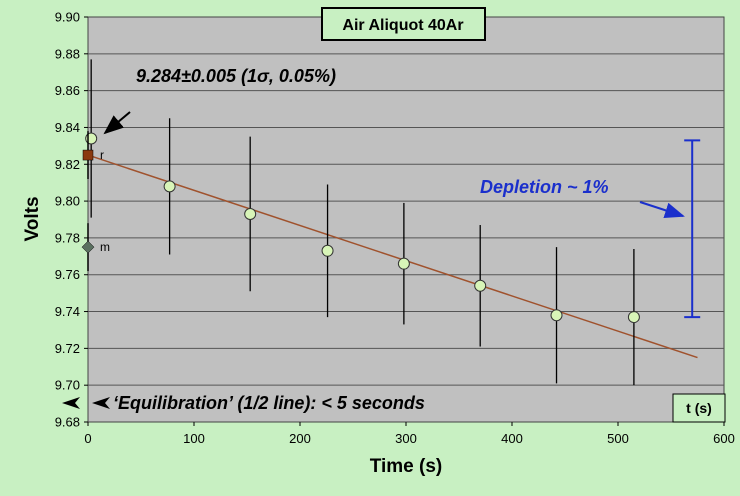 The image size is (740, 496). I want to click on depletion-arrow, so click(662, 210).